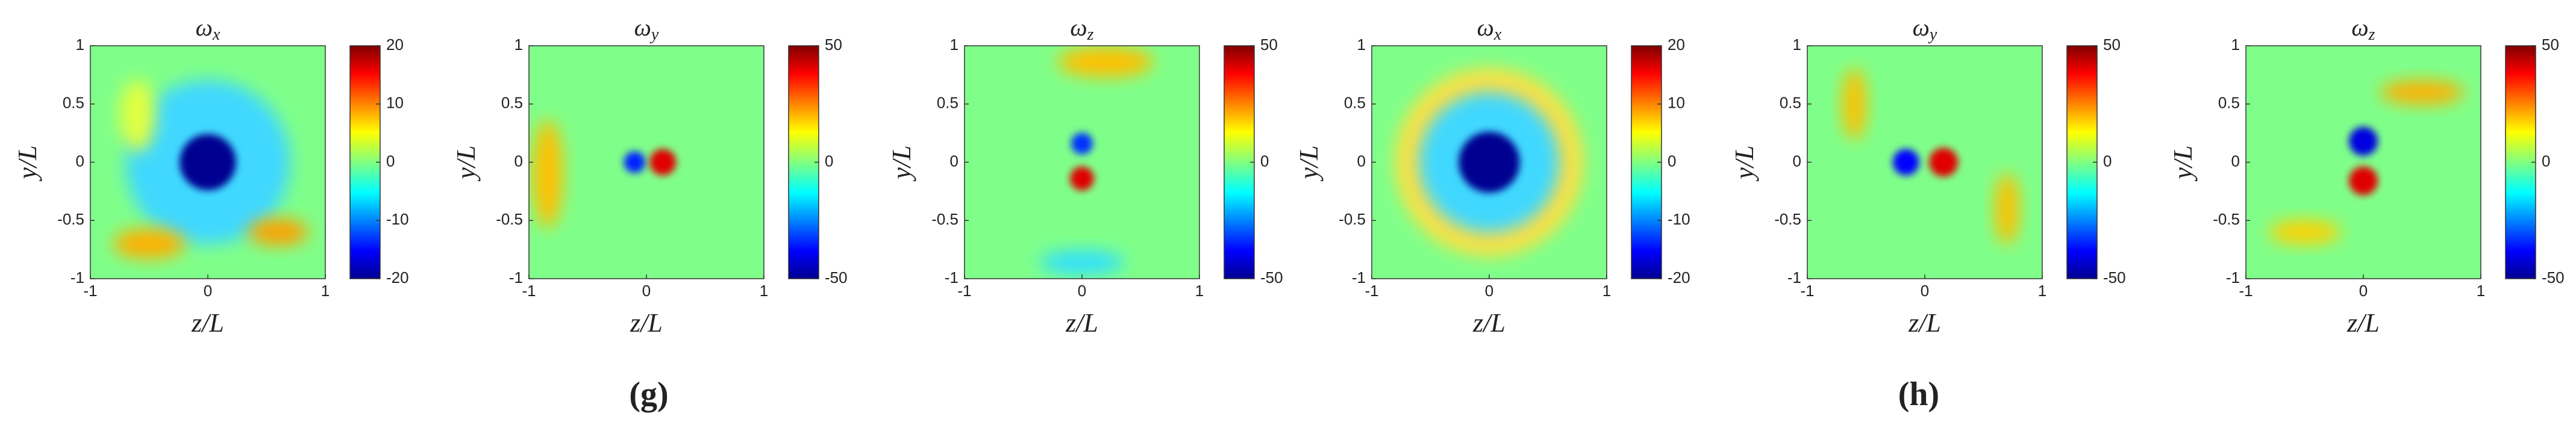 The width and height of the screenshot is (2576, 437). I want to click on title-subscript: x, so click(216, 34).